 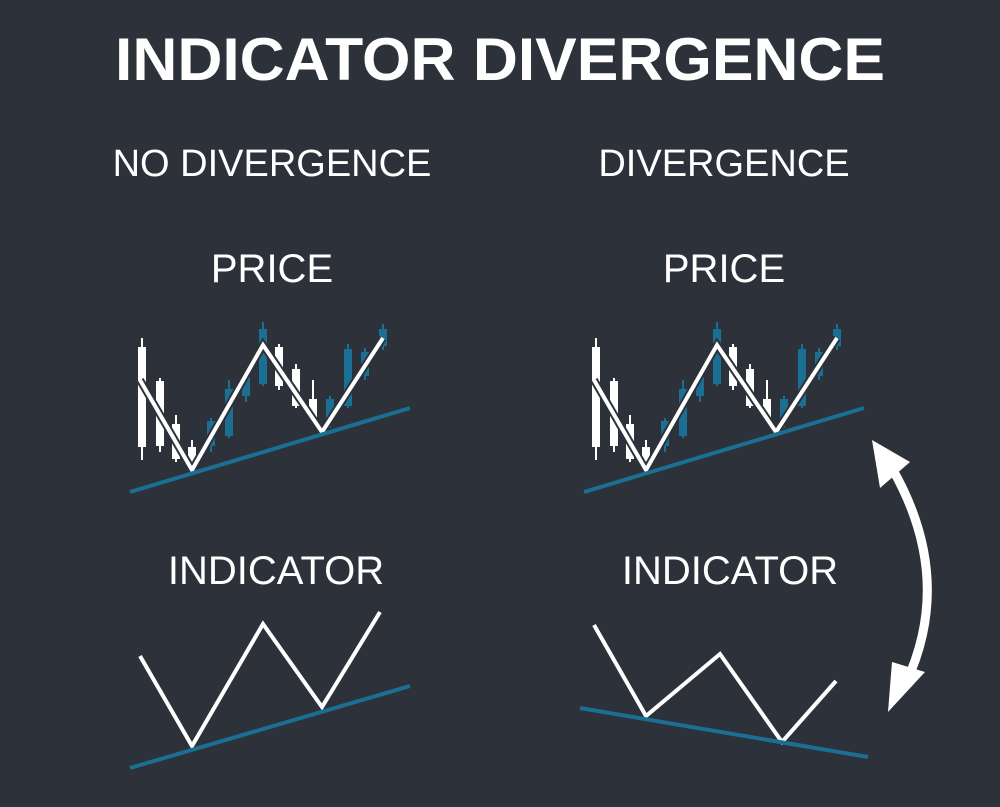 I want to click on double-arrow, so click(x=902, y=576).